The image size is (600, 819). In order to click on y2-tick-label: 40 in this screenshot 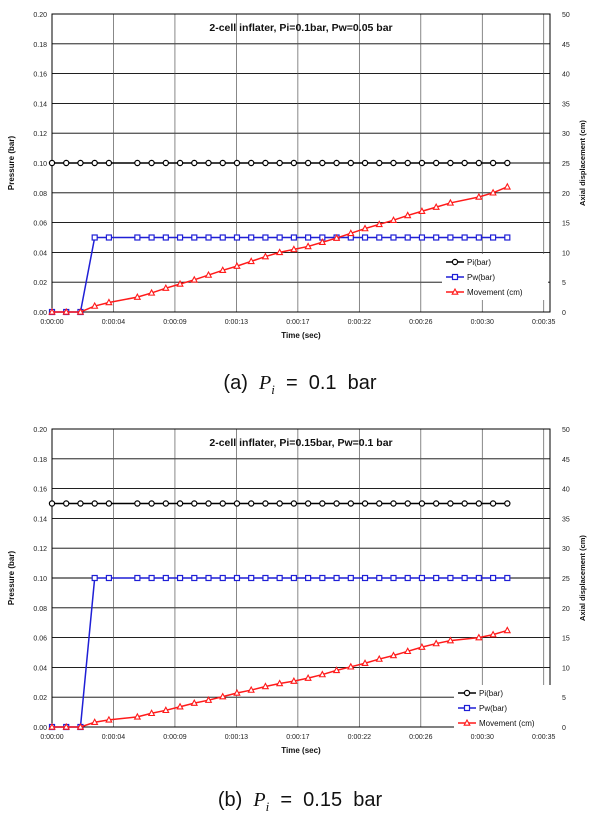, I will do `click(566, 75)`.